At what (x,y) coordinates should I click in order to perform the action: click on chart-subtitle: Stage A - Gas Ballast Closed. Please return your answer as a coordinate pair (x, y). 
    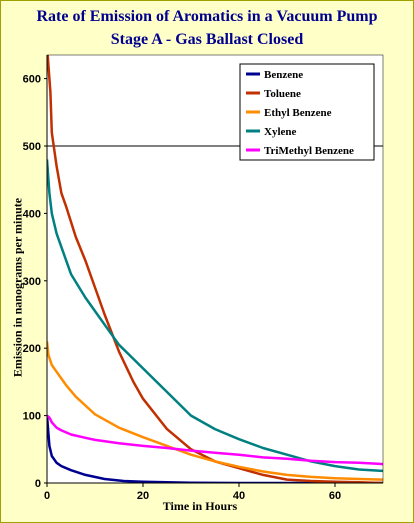
    Looking at the image, I should click on (207, 39).